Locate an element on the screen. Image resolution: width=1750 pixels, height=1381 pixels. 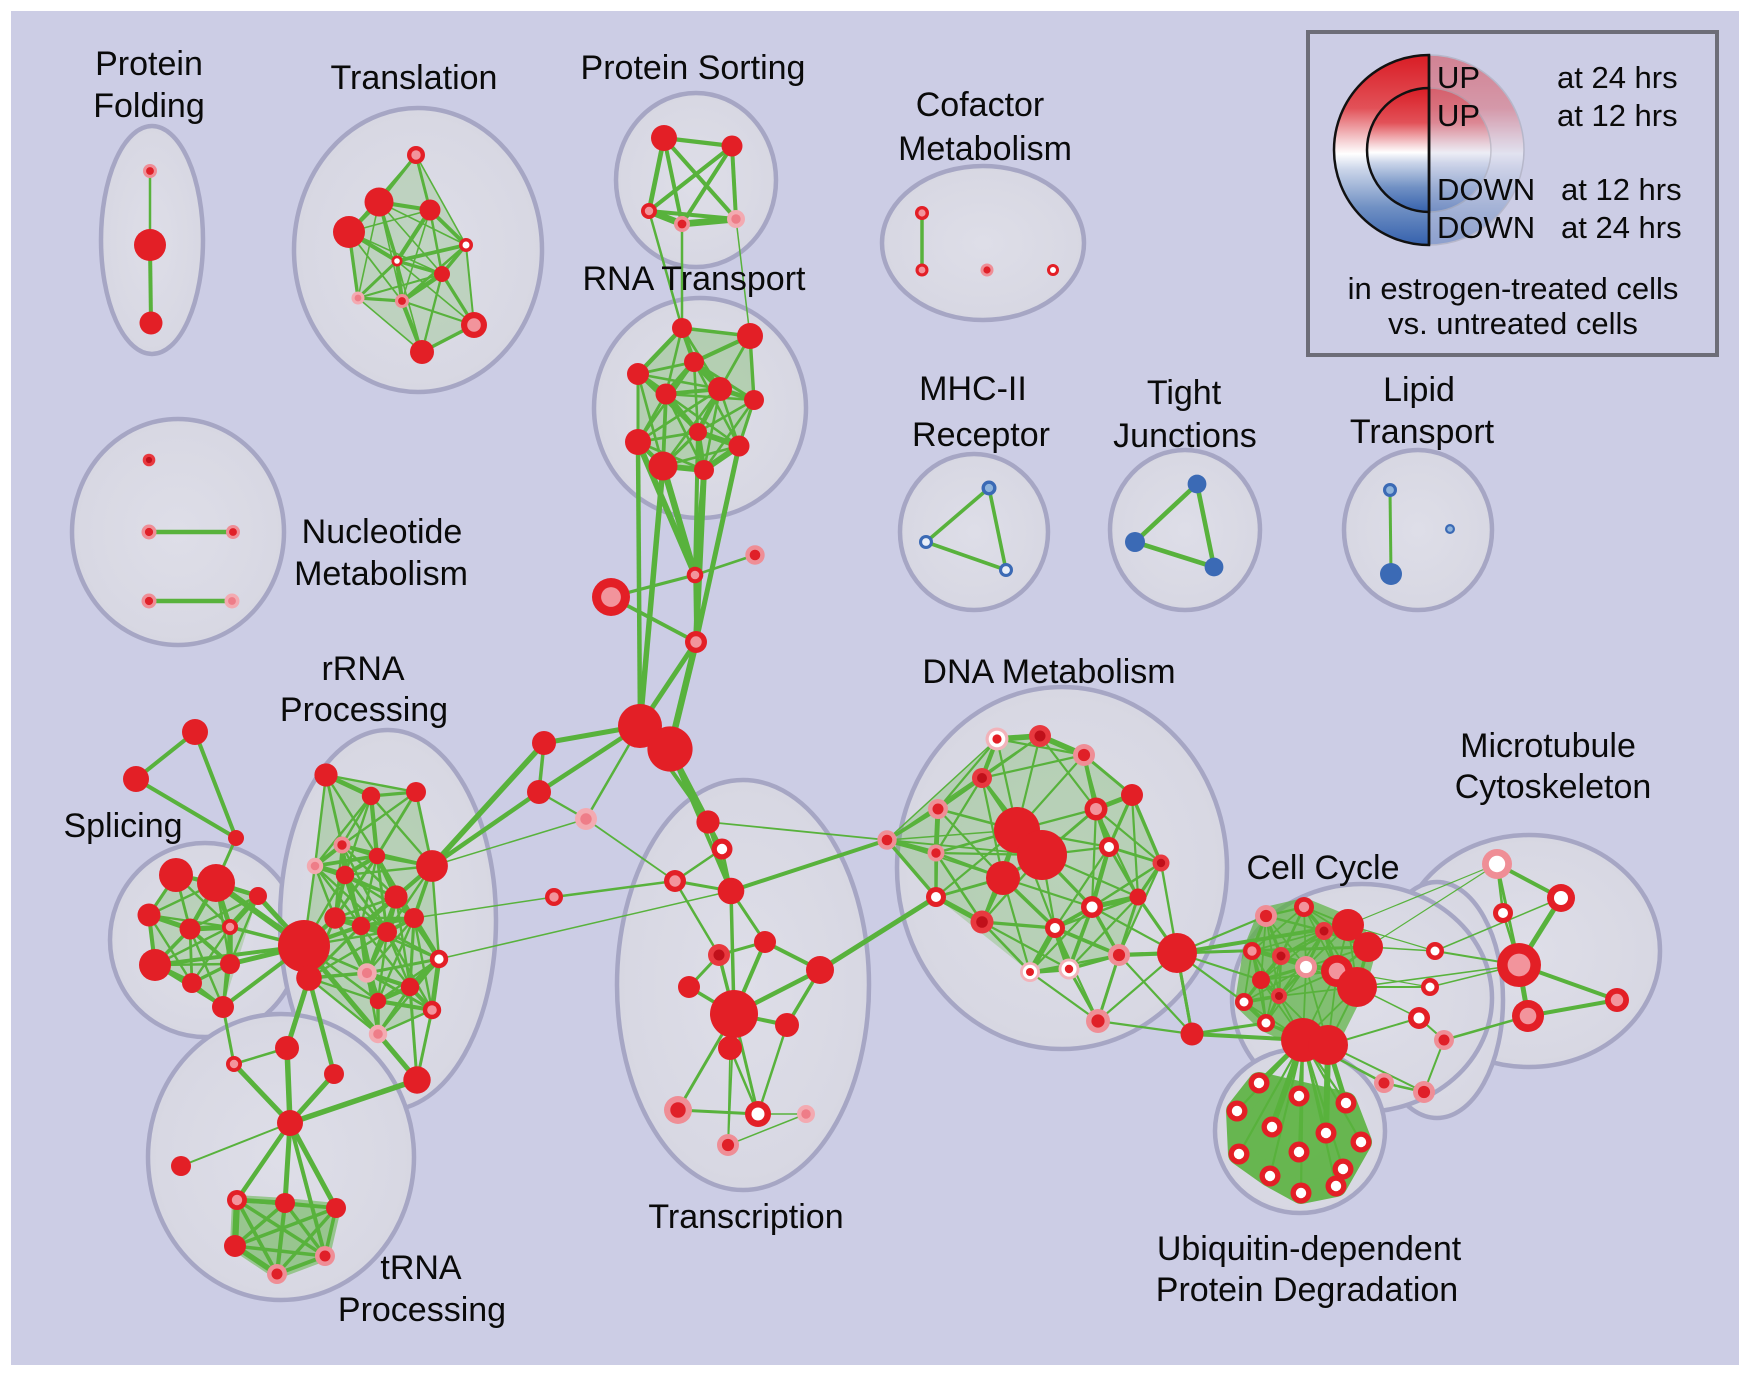
svg-text: Cofactor is located at coordinates (980, 105).